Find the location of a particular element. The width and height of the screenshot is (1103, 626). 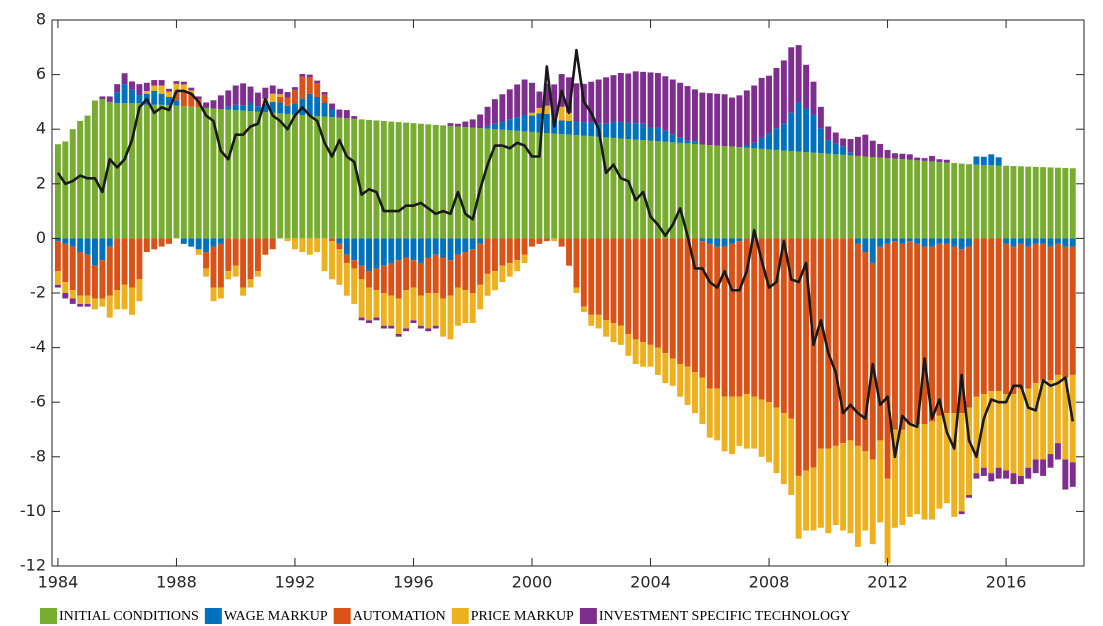

y-tick-label: 4 is located at coordinates (41, 128).